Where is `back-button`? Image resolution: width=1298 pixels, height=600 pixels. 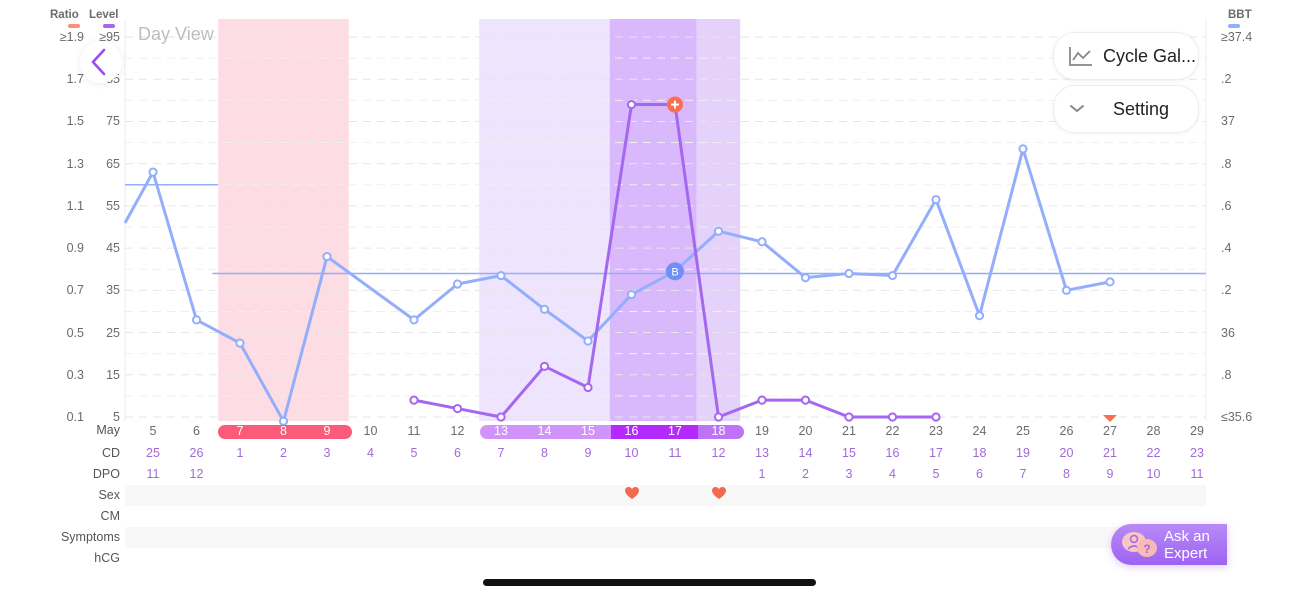
back-button is located at coordinates (101, 62).